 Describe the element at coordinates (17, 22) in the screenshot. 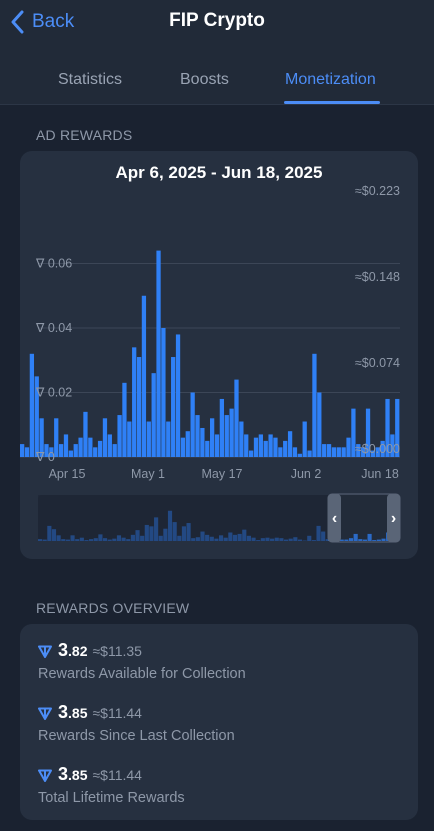

I see `chevron-left-icon` at that location.